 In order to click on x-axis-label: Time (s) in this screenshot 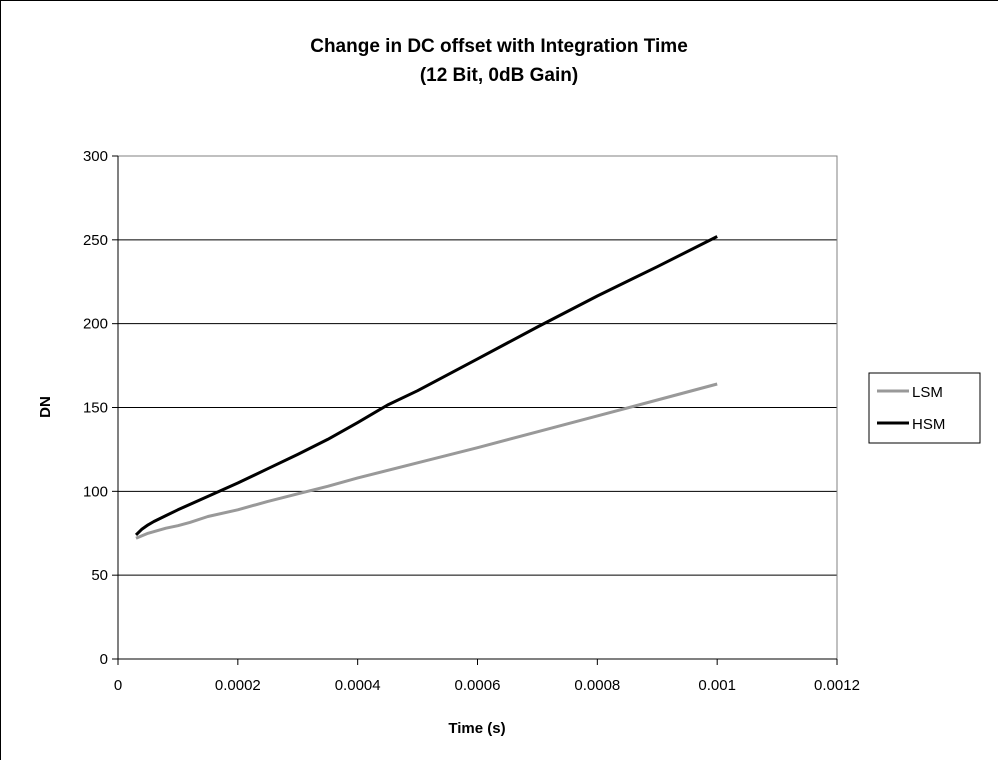, I will do `click(476, 728)`.